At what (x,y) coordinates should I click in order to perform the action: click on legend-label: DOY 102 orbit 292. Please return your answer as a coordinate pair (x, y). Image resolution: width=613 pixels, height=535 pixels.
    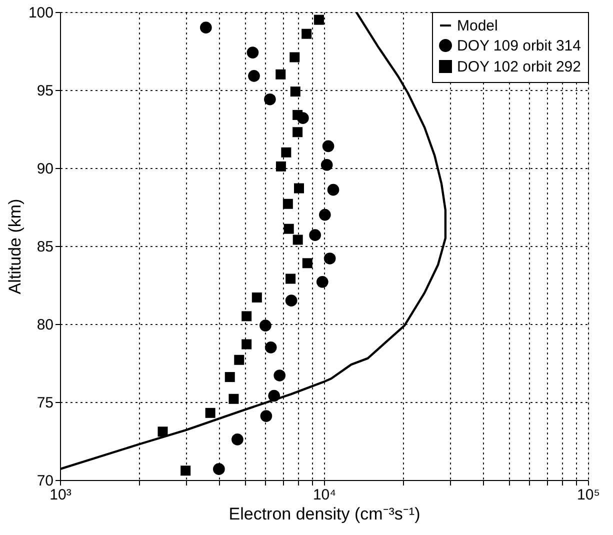
    Looking at the image, I should click on (519, 67).